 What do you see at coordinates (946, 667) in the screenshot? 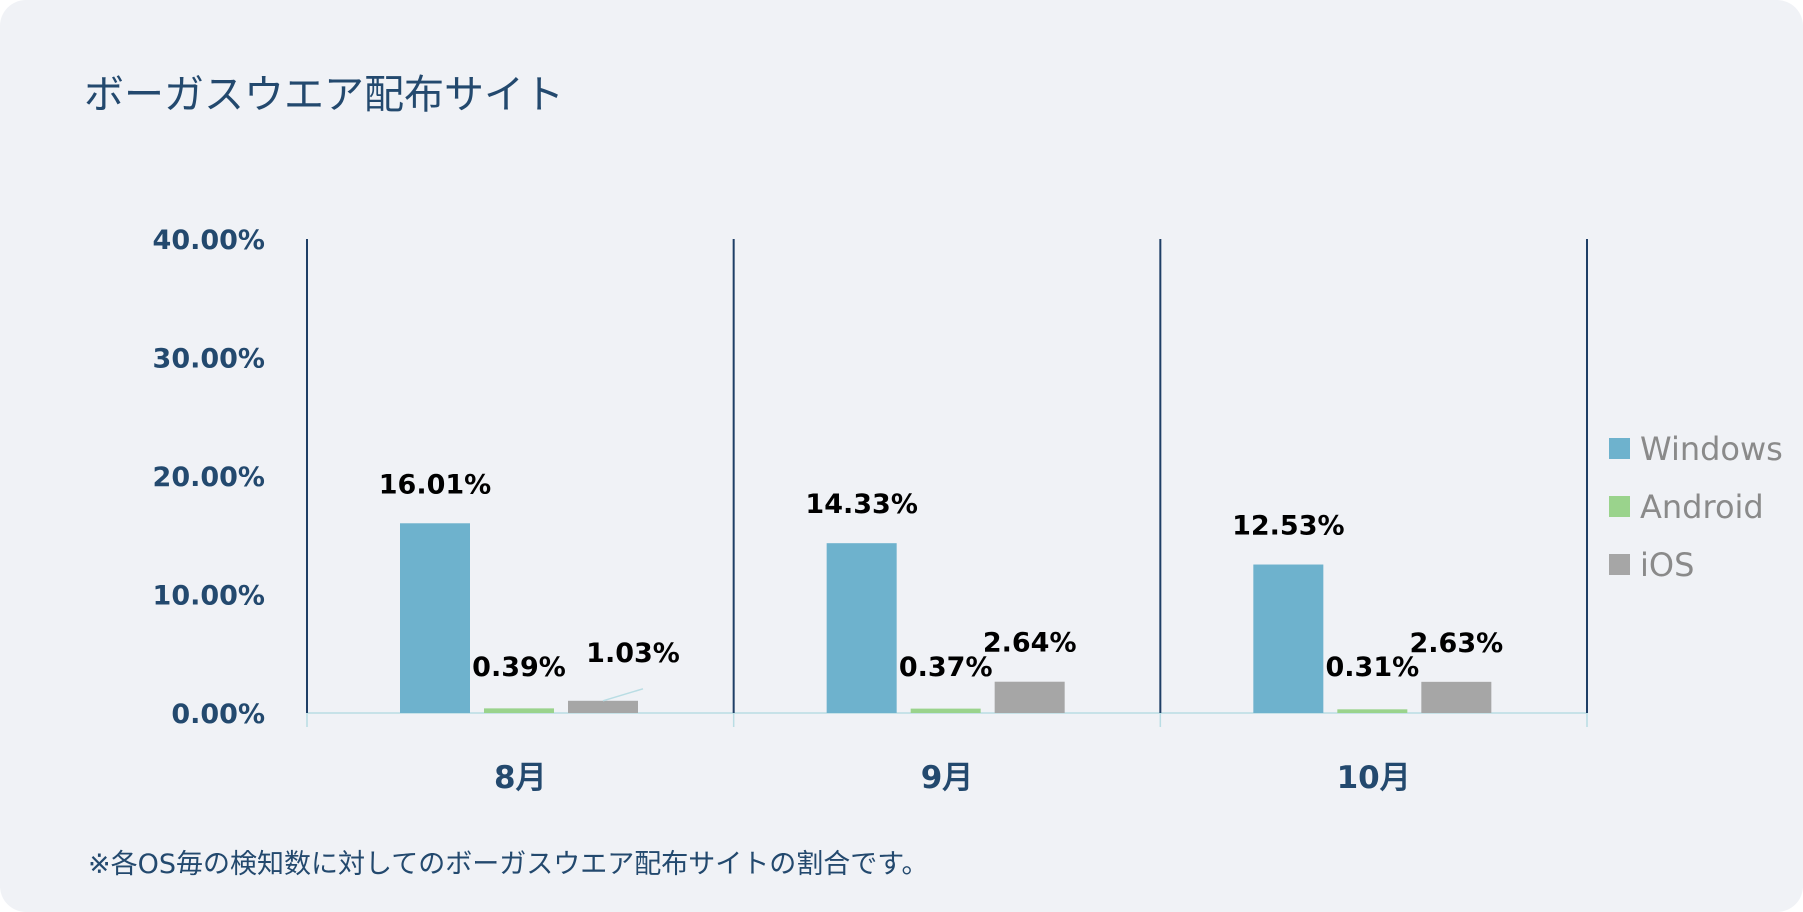
I see `data-label: 0.37%` at bounding box center [946, 667].